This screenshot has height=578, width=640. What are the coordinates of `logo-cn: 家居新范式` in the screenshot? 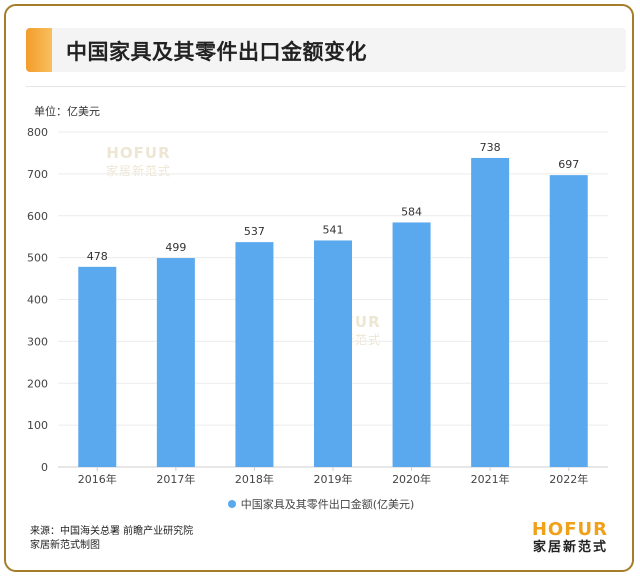 It's located at (570, 547).